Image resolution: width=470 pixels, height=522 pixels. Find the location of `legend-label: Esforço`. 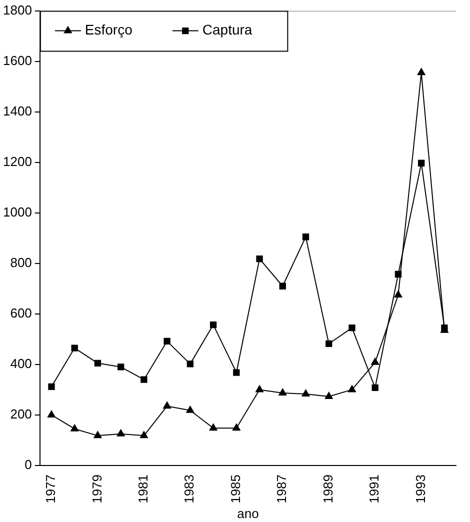

legend-label: Esforço is located at coordinates (108, 30).